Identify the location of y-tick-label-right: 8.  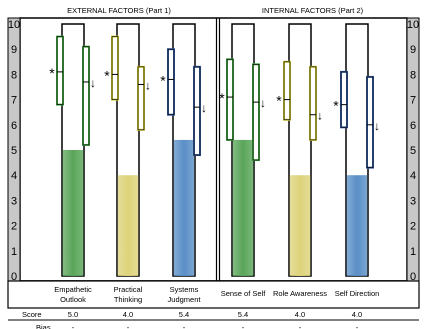
(413, 75).